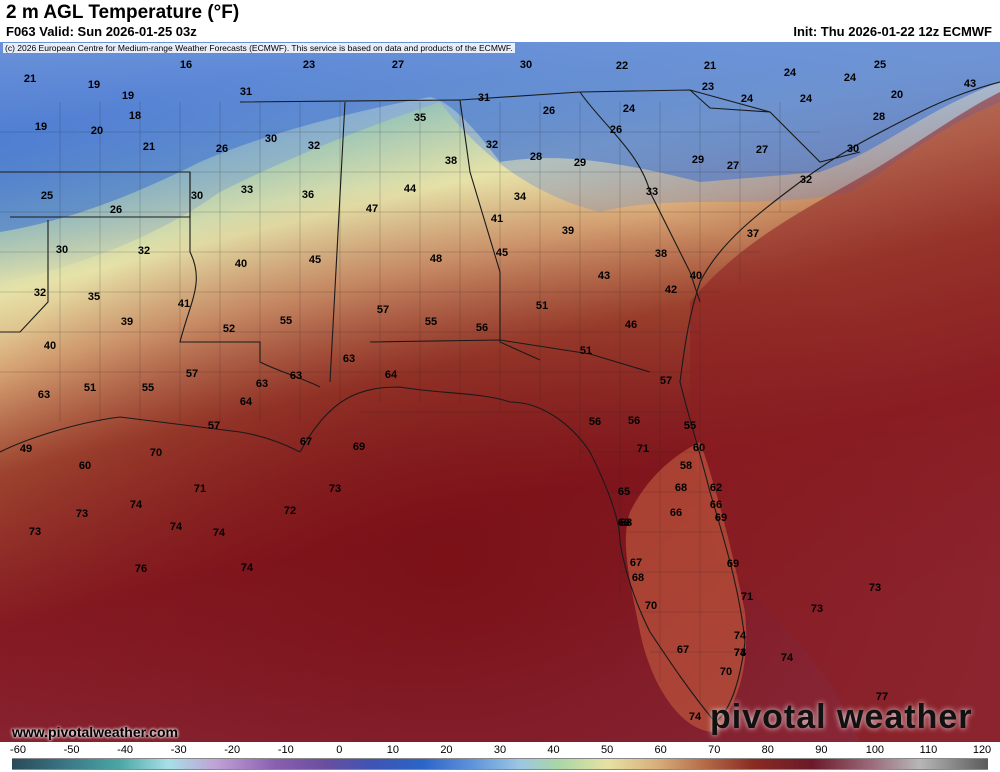  Describe the element at coordinates (18, 750) in the screenshot. I see `colorbar-tick-label: -60` at that location.